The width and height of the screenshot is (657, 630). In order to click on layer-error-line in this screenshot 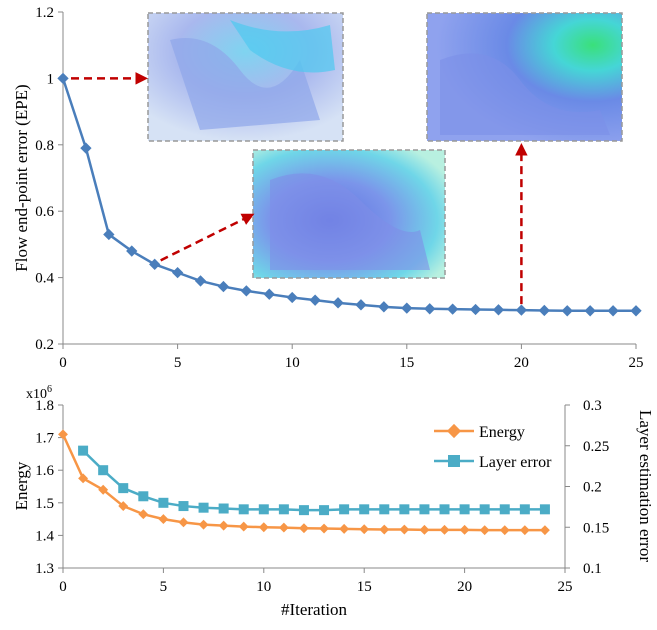, I will do `click(313, 480)`.